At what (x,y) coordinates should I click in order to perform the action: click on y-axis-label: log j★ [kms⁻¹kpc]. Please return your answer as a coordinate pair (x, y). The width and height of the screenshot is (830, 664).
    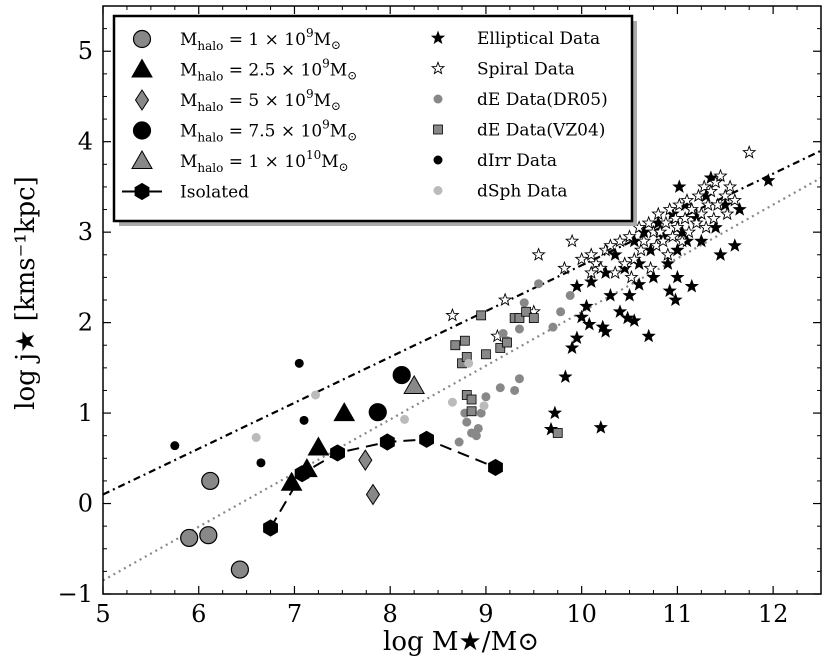
    Looking at the image, I should click on (26, 293).